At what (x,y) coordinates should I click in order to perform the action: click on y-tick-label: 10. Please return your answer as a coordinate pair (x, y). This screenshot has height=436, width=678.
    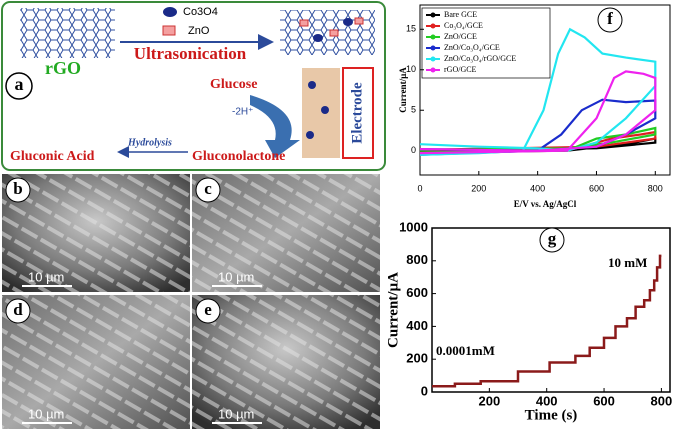
    Looking at the image, I should click on (411, 69).